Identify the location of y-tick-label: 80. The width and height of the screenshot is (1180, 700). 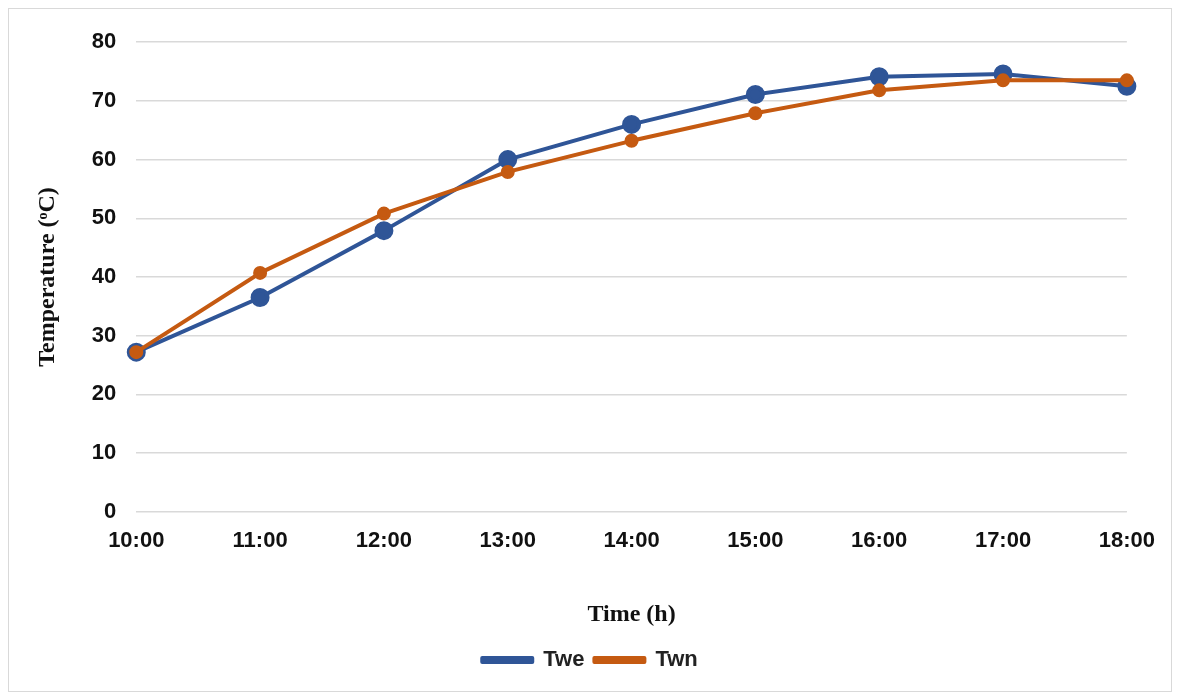
(104, 41).